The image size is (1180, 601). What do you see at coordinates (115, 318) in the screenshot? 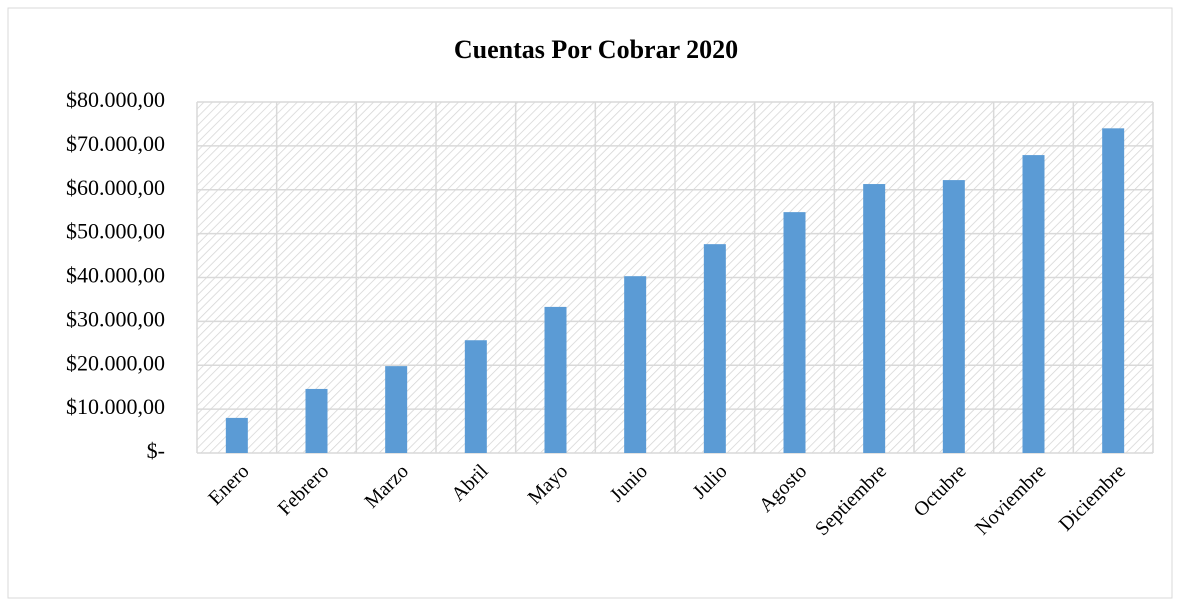
I see `y-tick-label: $30.000,00` at bounding box center [115, 318].